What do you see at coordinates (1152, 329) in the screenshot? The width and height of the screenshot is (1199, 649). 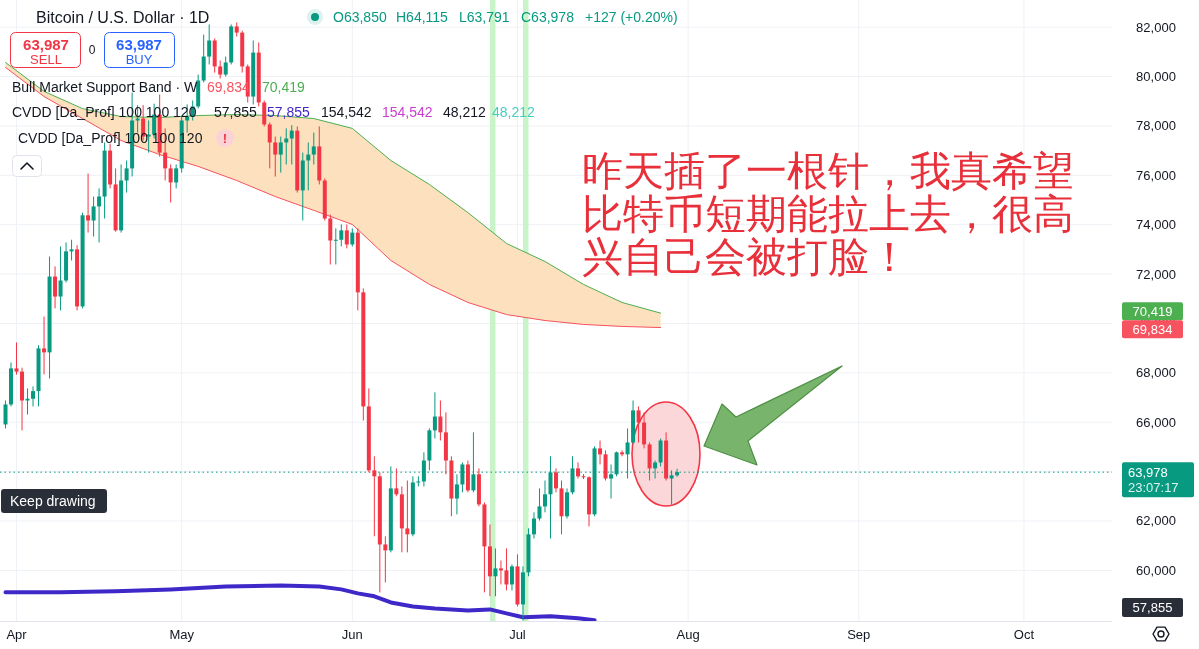 I see `text: 69,834` at bounding box center [1152, 329].